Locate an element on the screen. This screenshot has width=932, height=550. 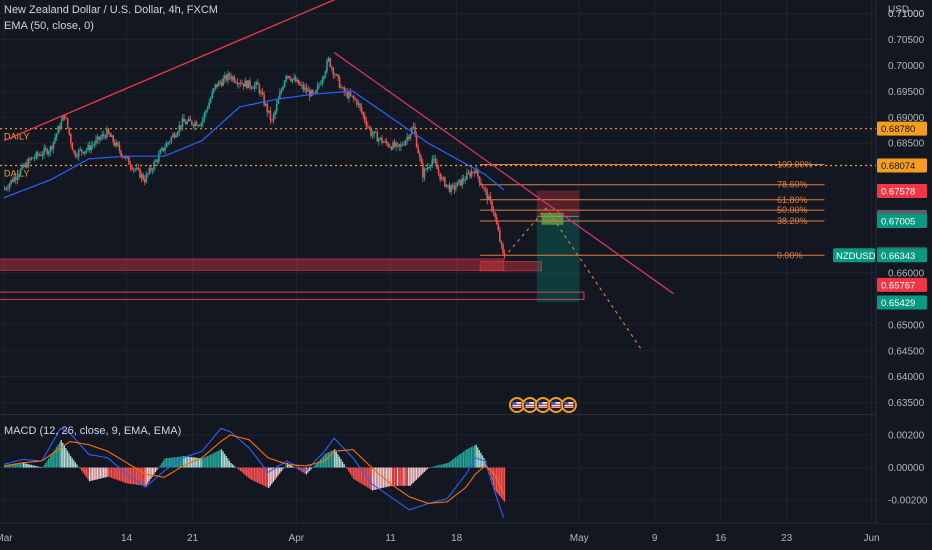
daily-level-label: DAILY is located at coordinates (16, 137).